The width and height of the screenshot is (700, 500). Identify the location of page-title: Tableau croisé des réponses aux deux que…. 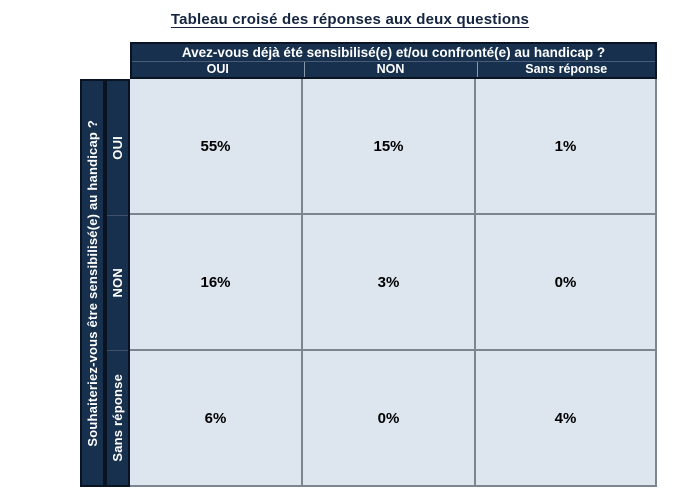
(350, 19).